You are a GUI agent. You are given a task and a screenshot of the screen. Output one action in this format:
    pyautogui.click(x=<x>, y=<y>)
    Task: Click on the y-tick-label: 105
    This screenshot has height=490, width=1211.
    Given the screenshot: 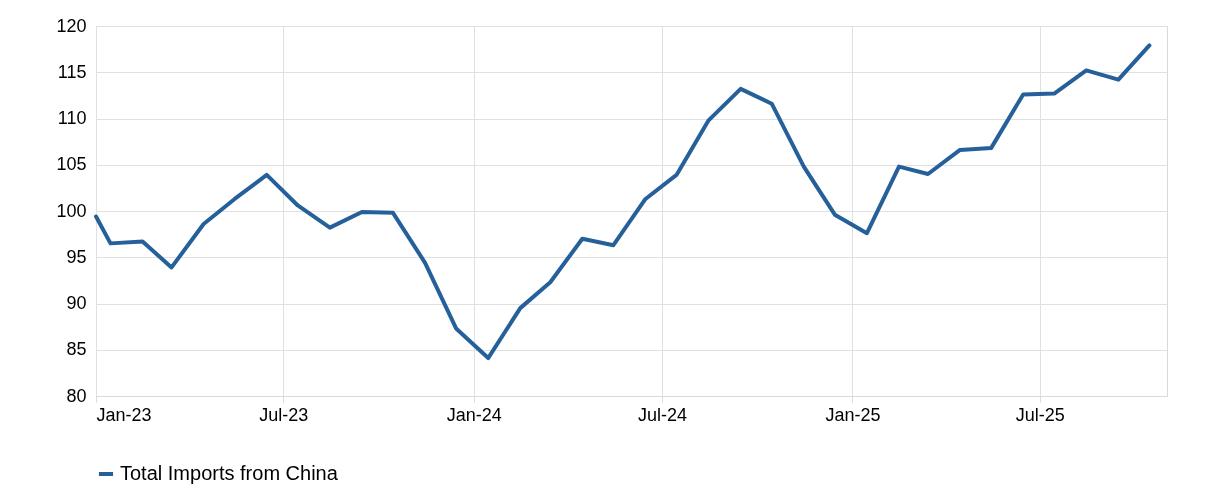 What is the action you would take?
    pyautogui.click(x=71, y=164)
    